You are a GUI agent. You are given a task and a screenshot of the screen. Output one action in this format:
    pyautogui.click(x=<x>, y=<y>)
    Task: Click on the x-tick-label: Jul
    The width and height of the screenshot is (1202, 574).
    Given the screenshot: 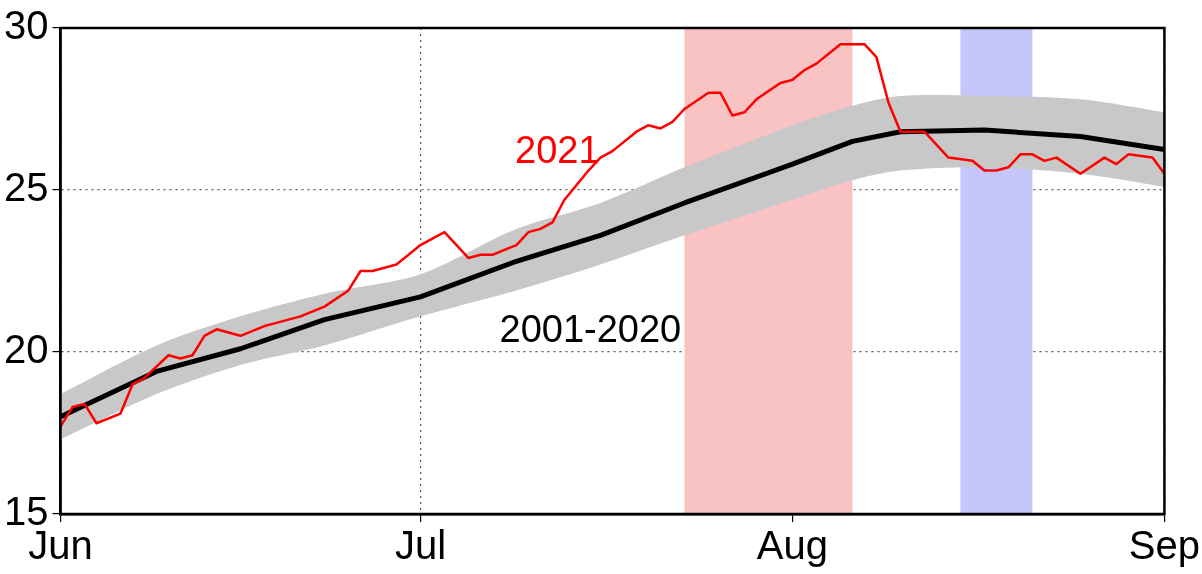 What is the action you would take?
    pyautogui.click(x=420, y=545)
    